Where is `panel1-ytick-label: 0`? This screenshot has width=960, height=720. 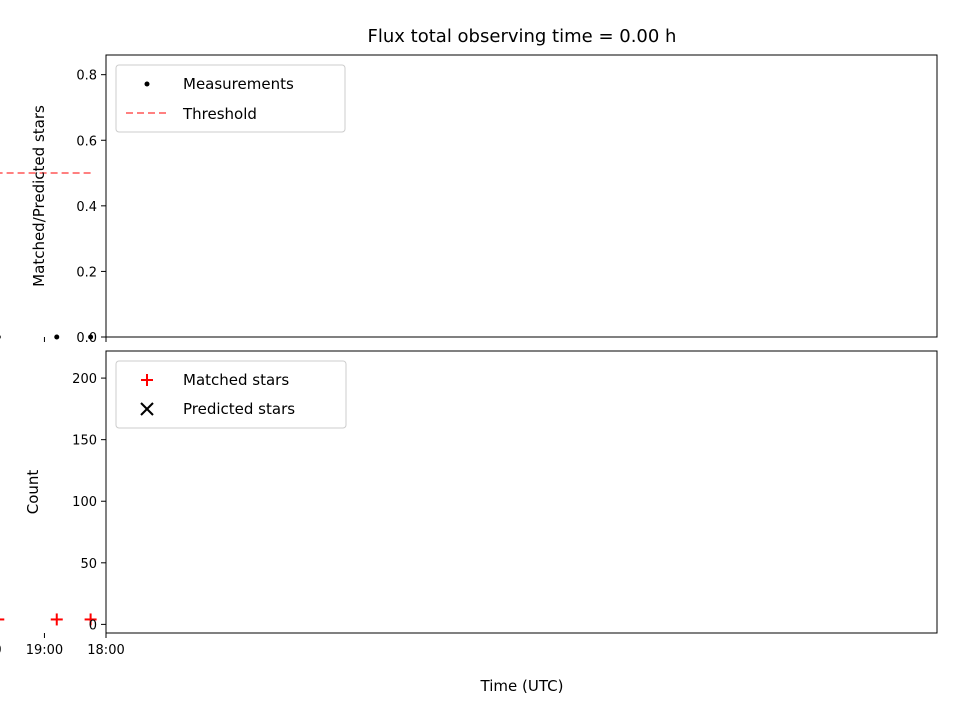
panel1-ytick-label: 0 is located at coordinates (93, 625).